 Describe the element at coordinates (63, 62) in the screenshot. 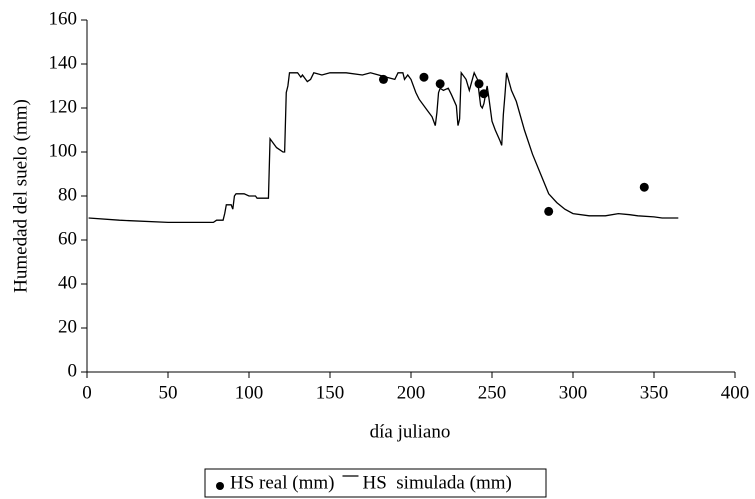

I see `y-tick-label: 140` at that location.